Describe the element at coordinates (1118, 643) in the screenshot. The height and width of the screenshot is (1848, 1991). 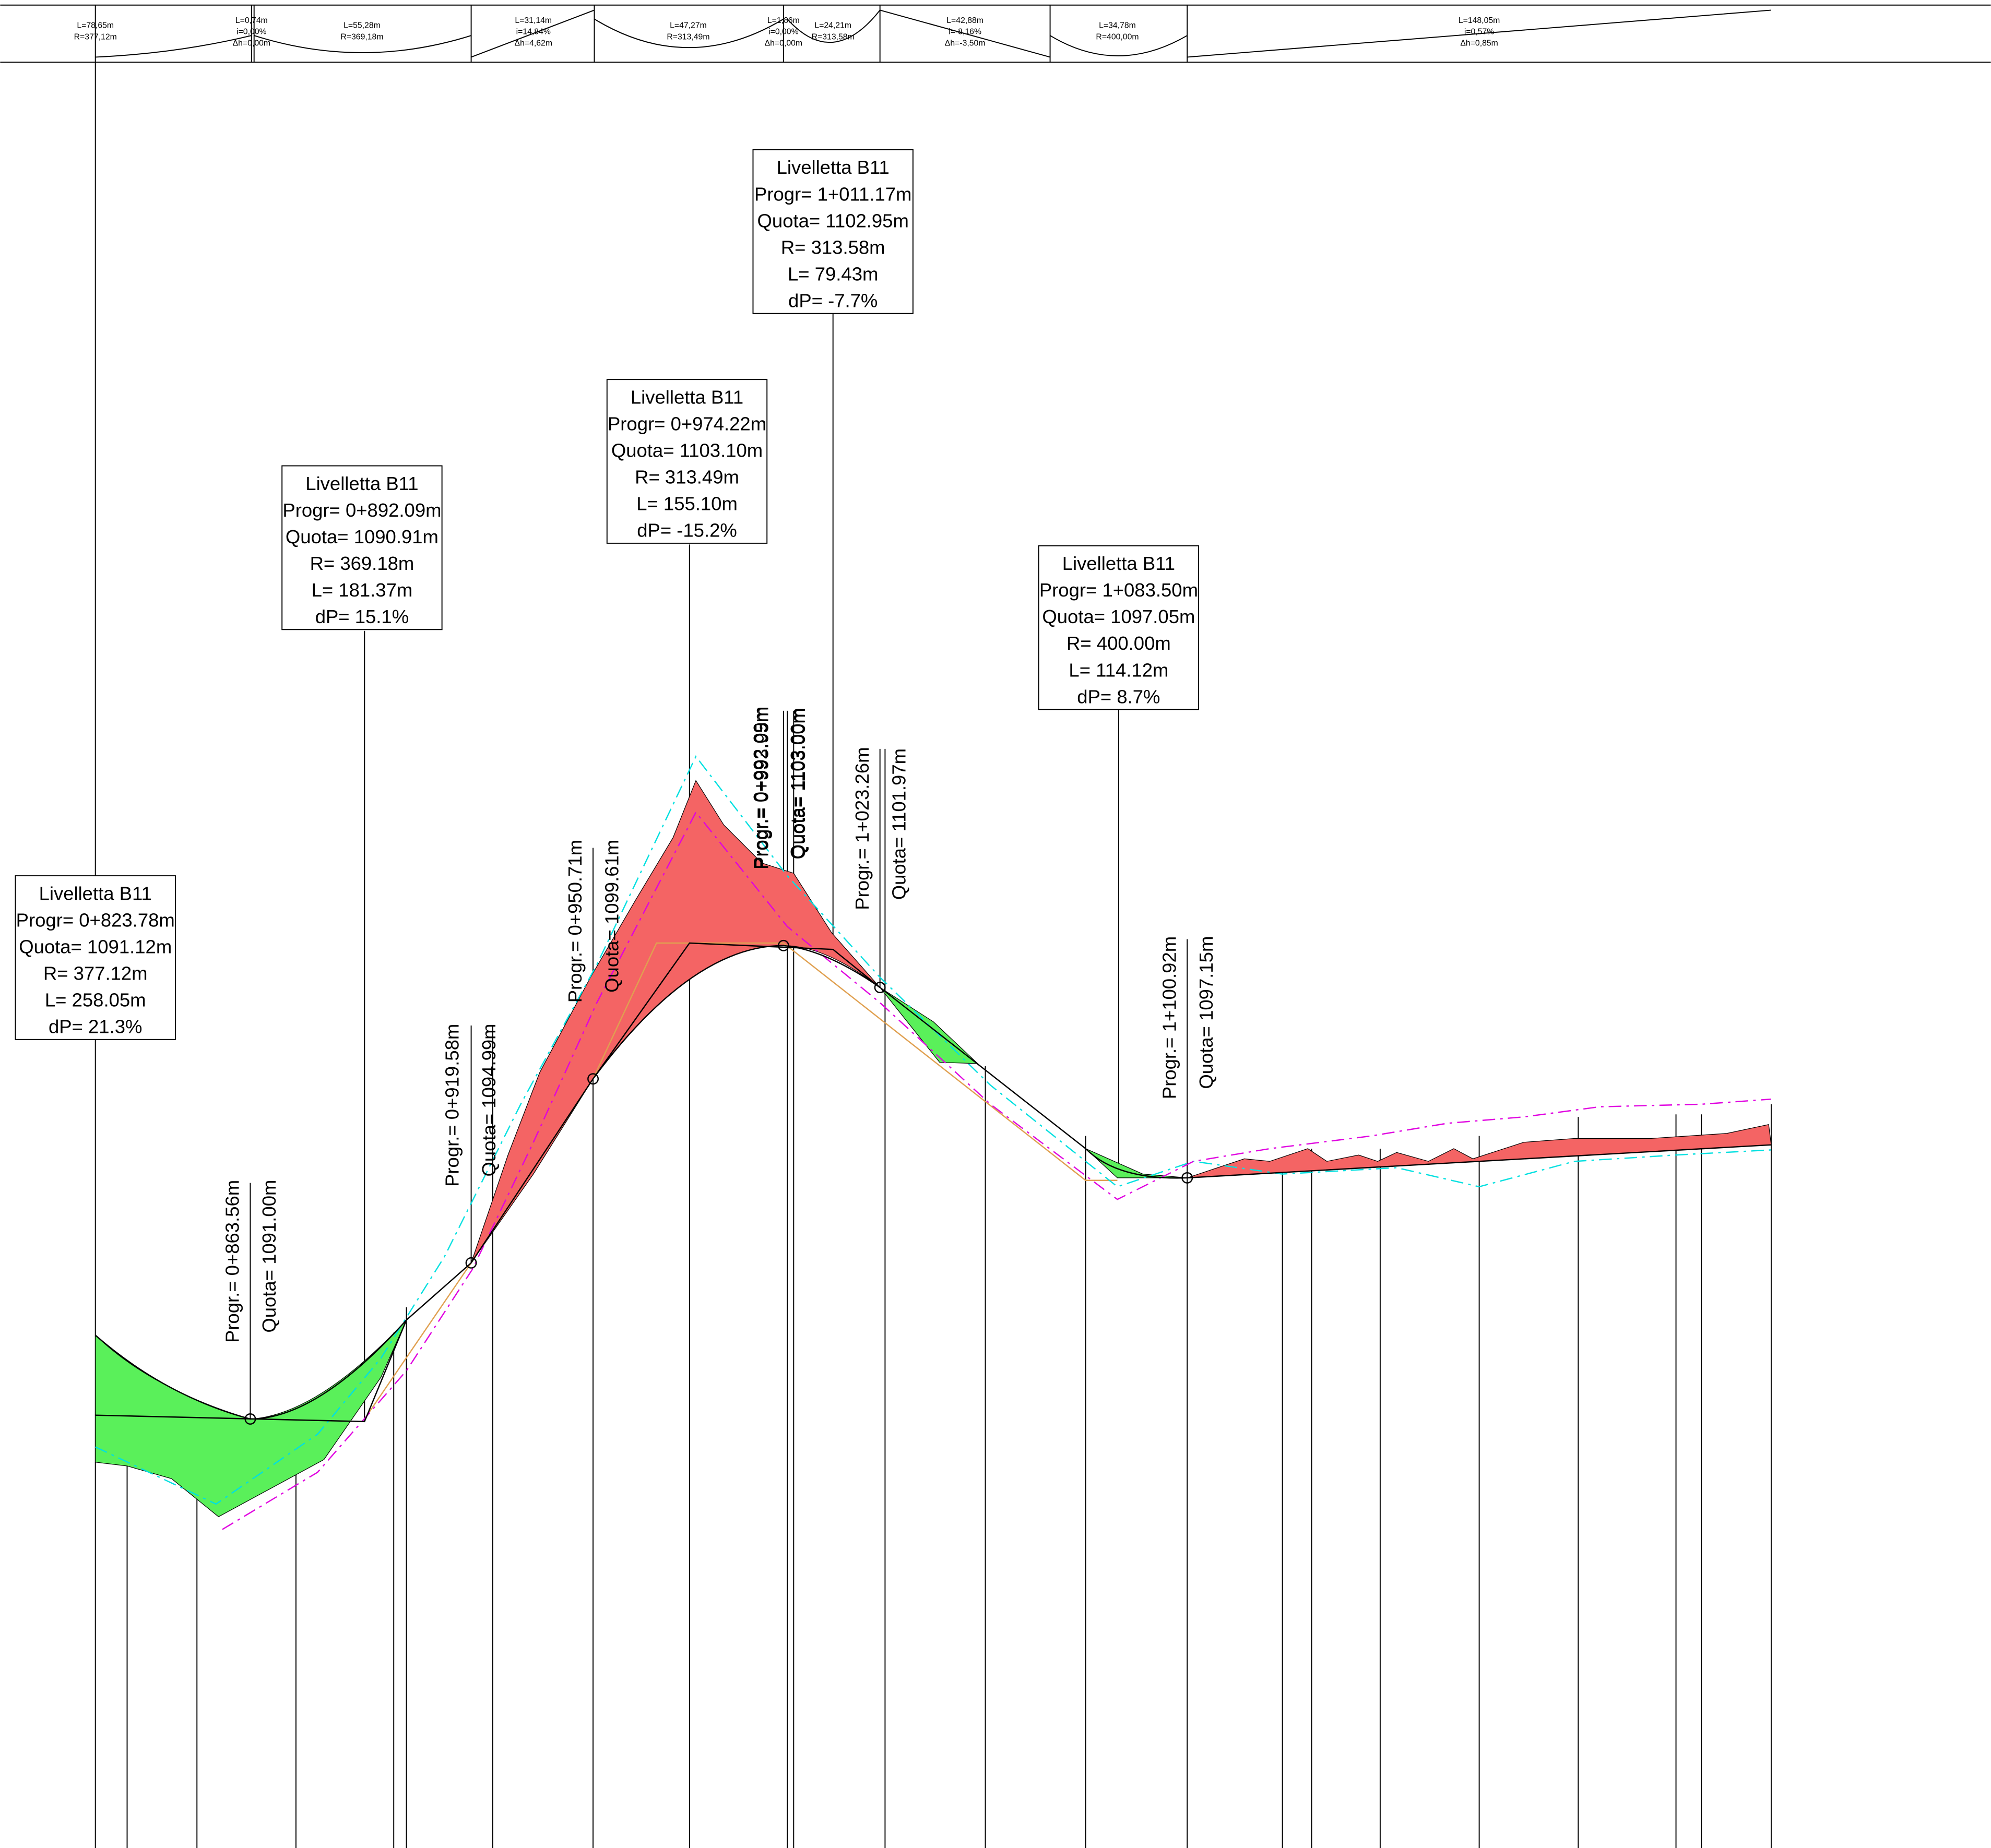
I see `label-text: R= 400.00m` at that location.